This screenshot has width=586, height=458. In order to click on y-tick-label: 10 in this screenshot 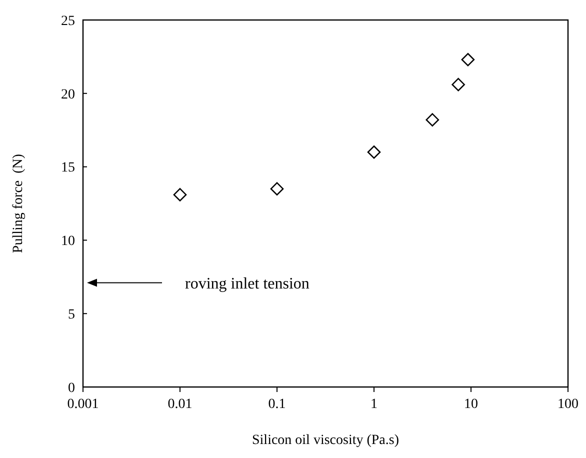, I will do `click(68, 242)`.